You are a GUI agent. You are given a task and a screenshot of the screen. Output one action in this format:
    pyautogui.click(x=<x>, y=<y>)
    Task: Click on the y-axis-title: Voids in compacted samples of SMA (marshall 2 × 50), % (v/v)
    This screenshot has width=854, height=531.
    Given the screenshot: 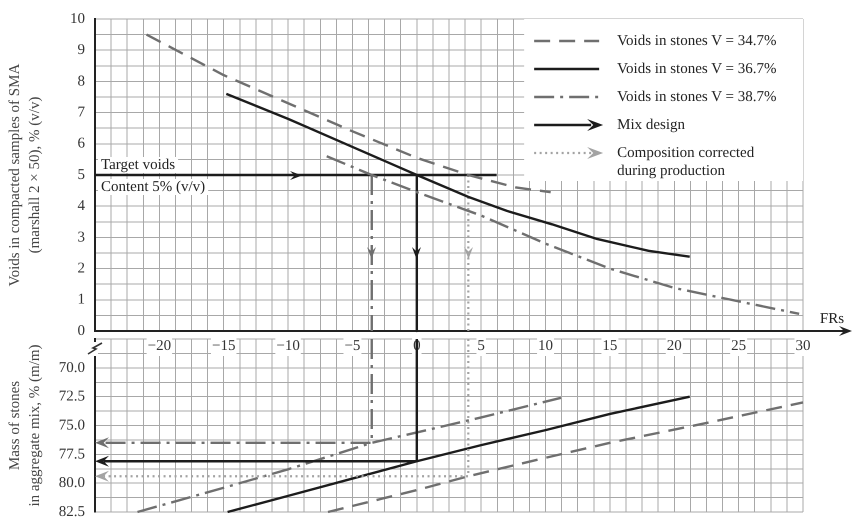 What is the action you would take?
    pyautogui.click(x=24, y=175)
    